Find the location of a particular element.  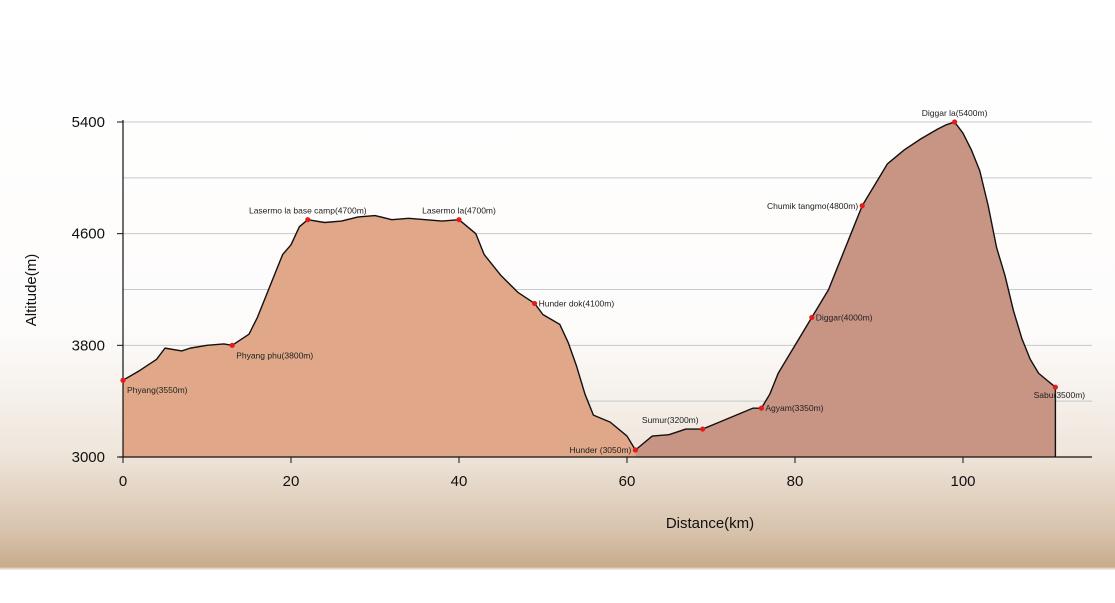

y-tick-label: 5400 is located at coordinates (88, 122).